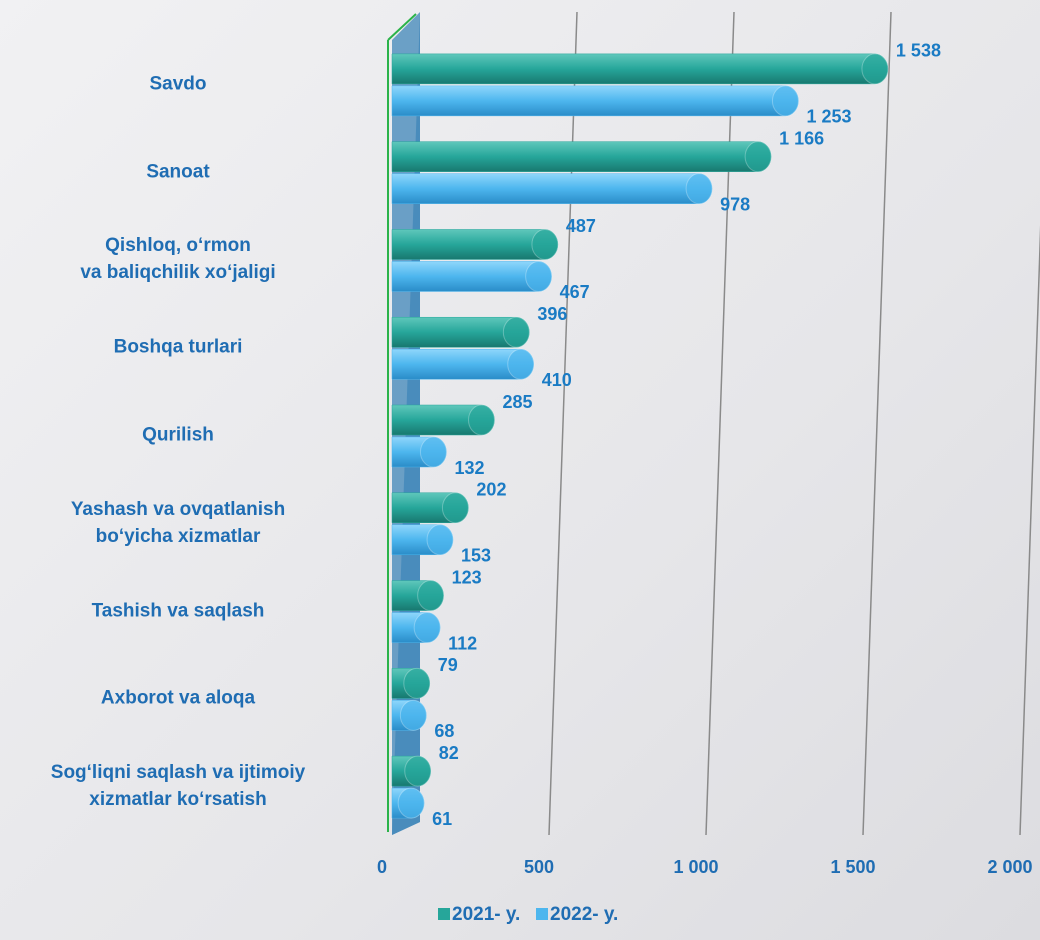 The height and width of the screenshot is (940, 1040). What do you see at coordinates (918, 51) in the screenshot?
I see `value-label: 1 538` at bounding box center [918, 51].